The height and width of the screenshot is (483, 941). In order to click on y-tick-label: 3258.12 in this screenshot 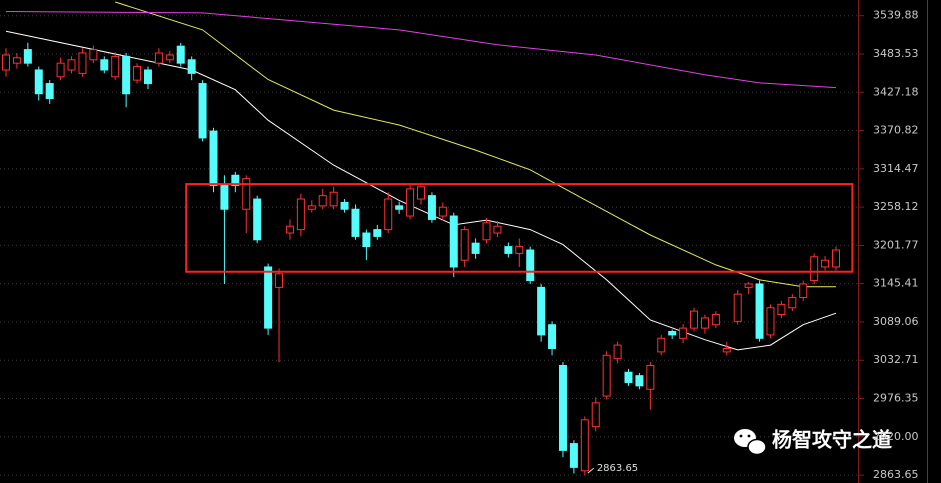, I will do `click(896, 206)`.